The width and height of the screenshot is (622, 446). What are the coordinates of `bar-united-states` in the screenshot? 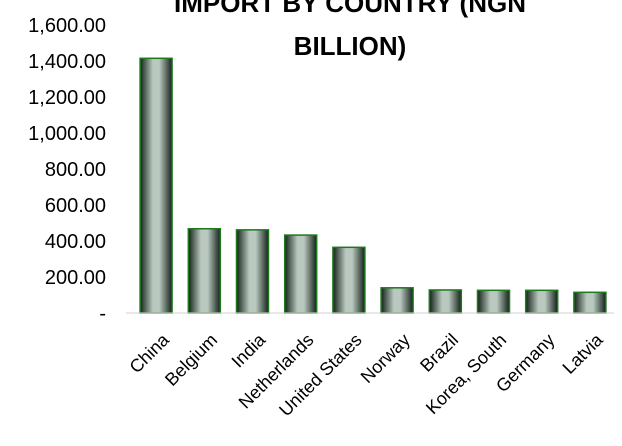 It's located at (349, 280).